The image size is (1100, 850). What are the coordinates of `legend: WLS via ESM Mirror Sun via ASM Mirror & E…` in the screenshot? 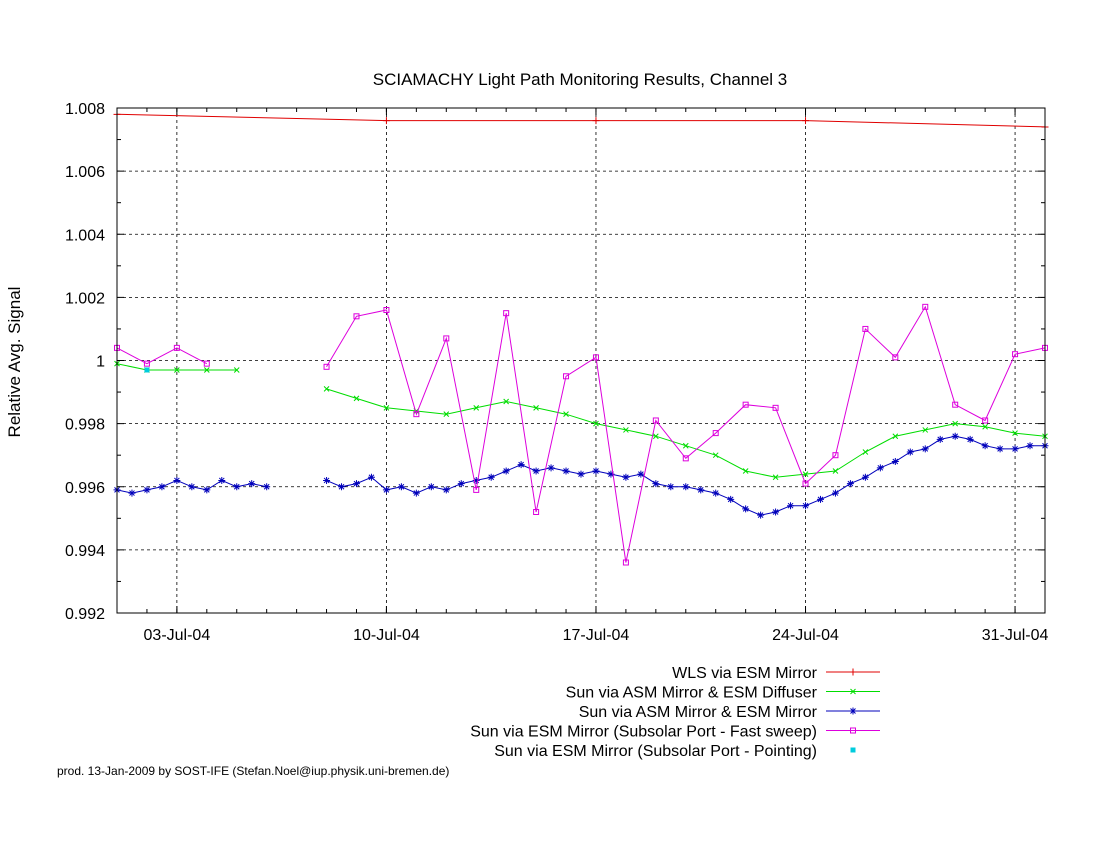 It's located at (675, 712).